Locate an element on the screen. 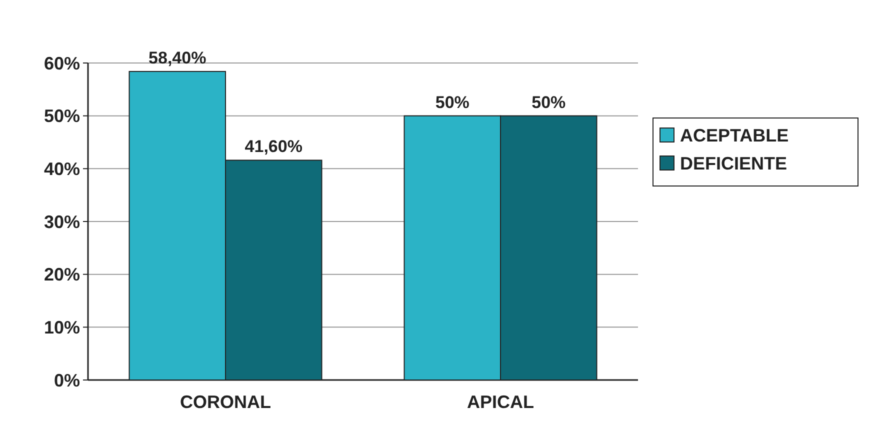 Image resolution: width=886 pixels, height=433 pixels. y-tick-label: 0% is located at coordinates (67, 380).